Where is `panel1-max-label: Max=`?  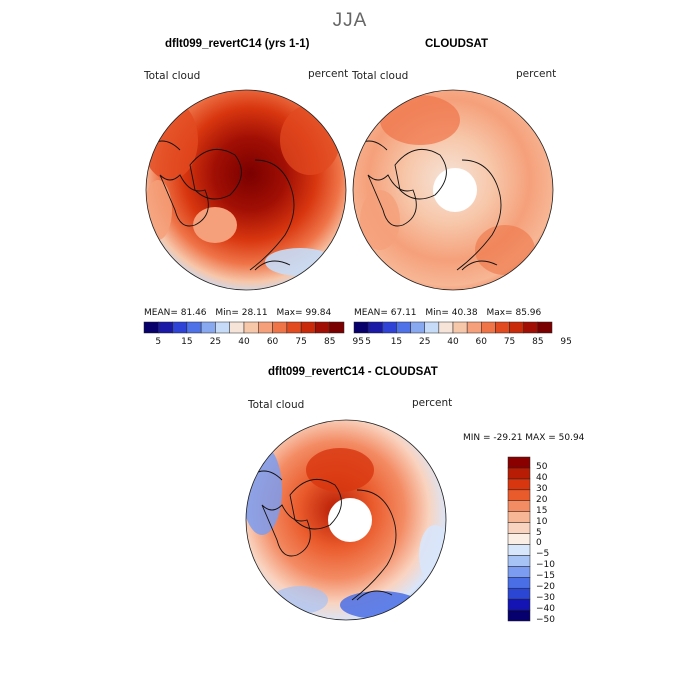 panel1-max-label: Max= is located at coordinates (289, 313).